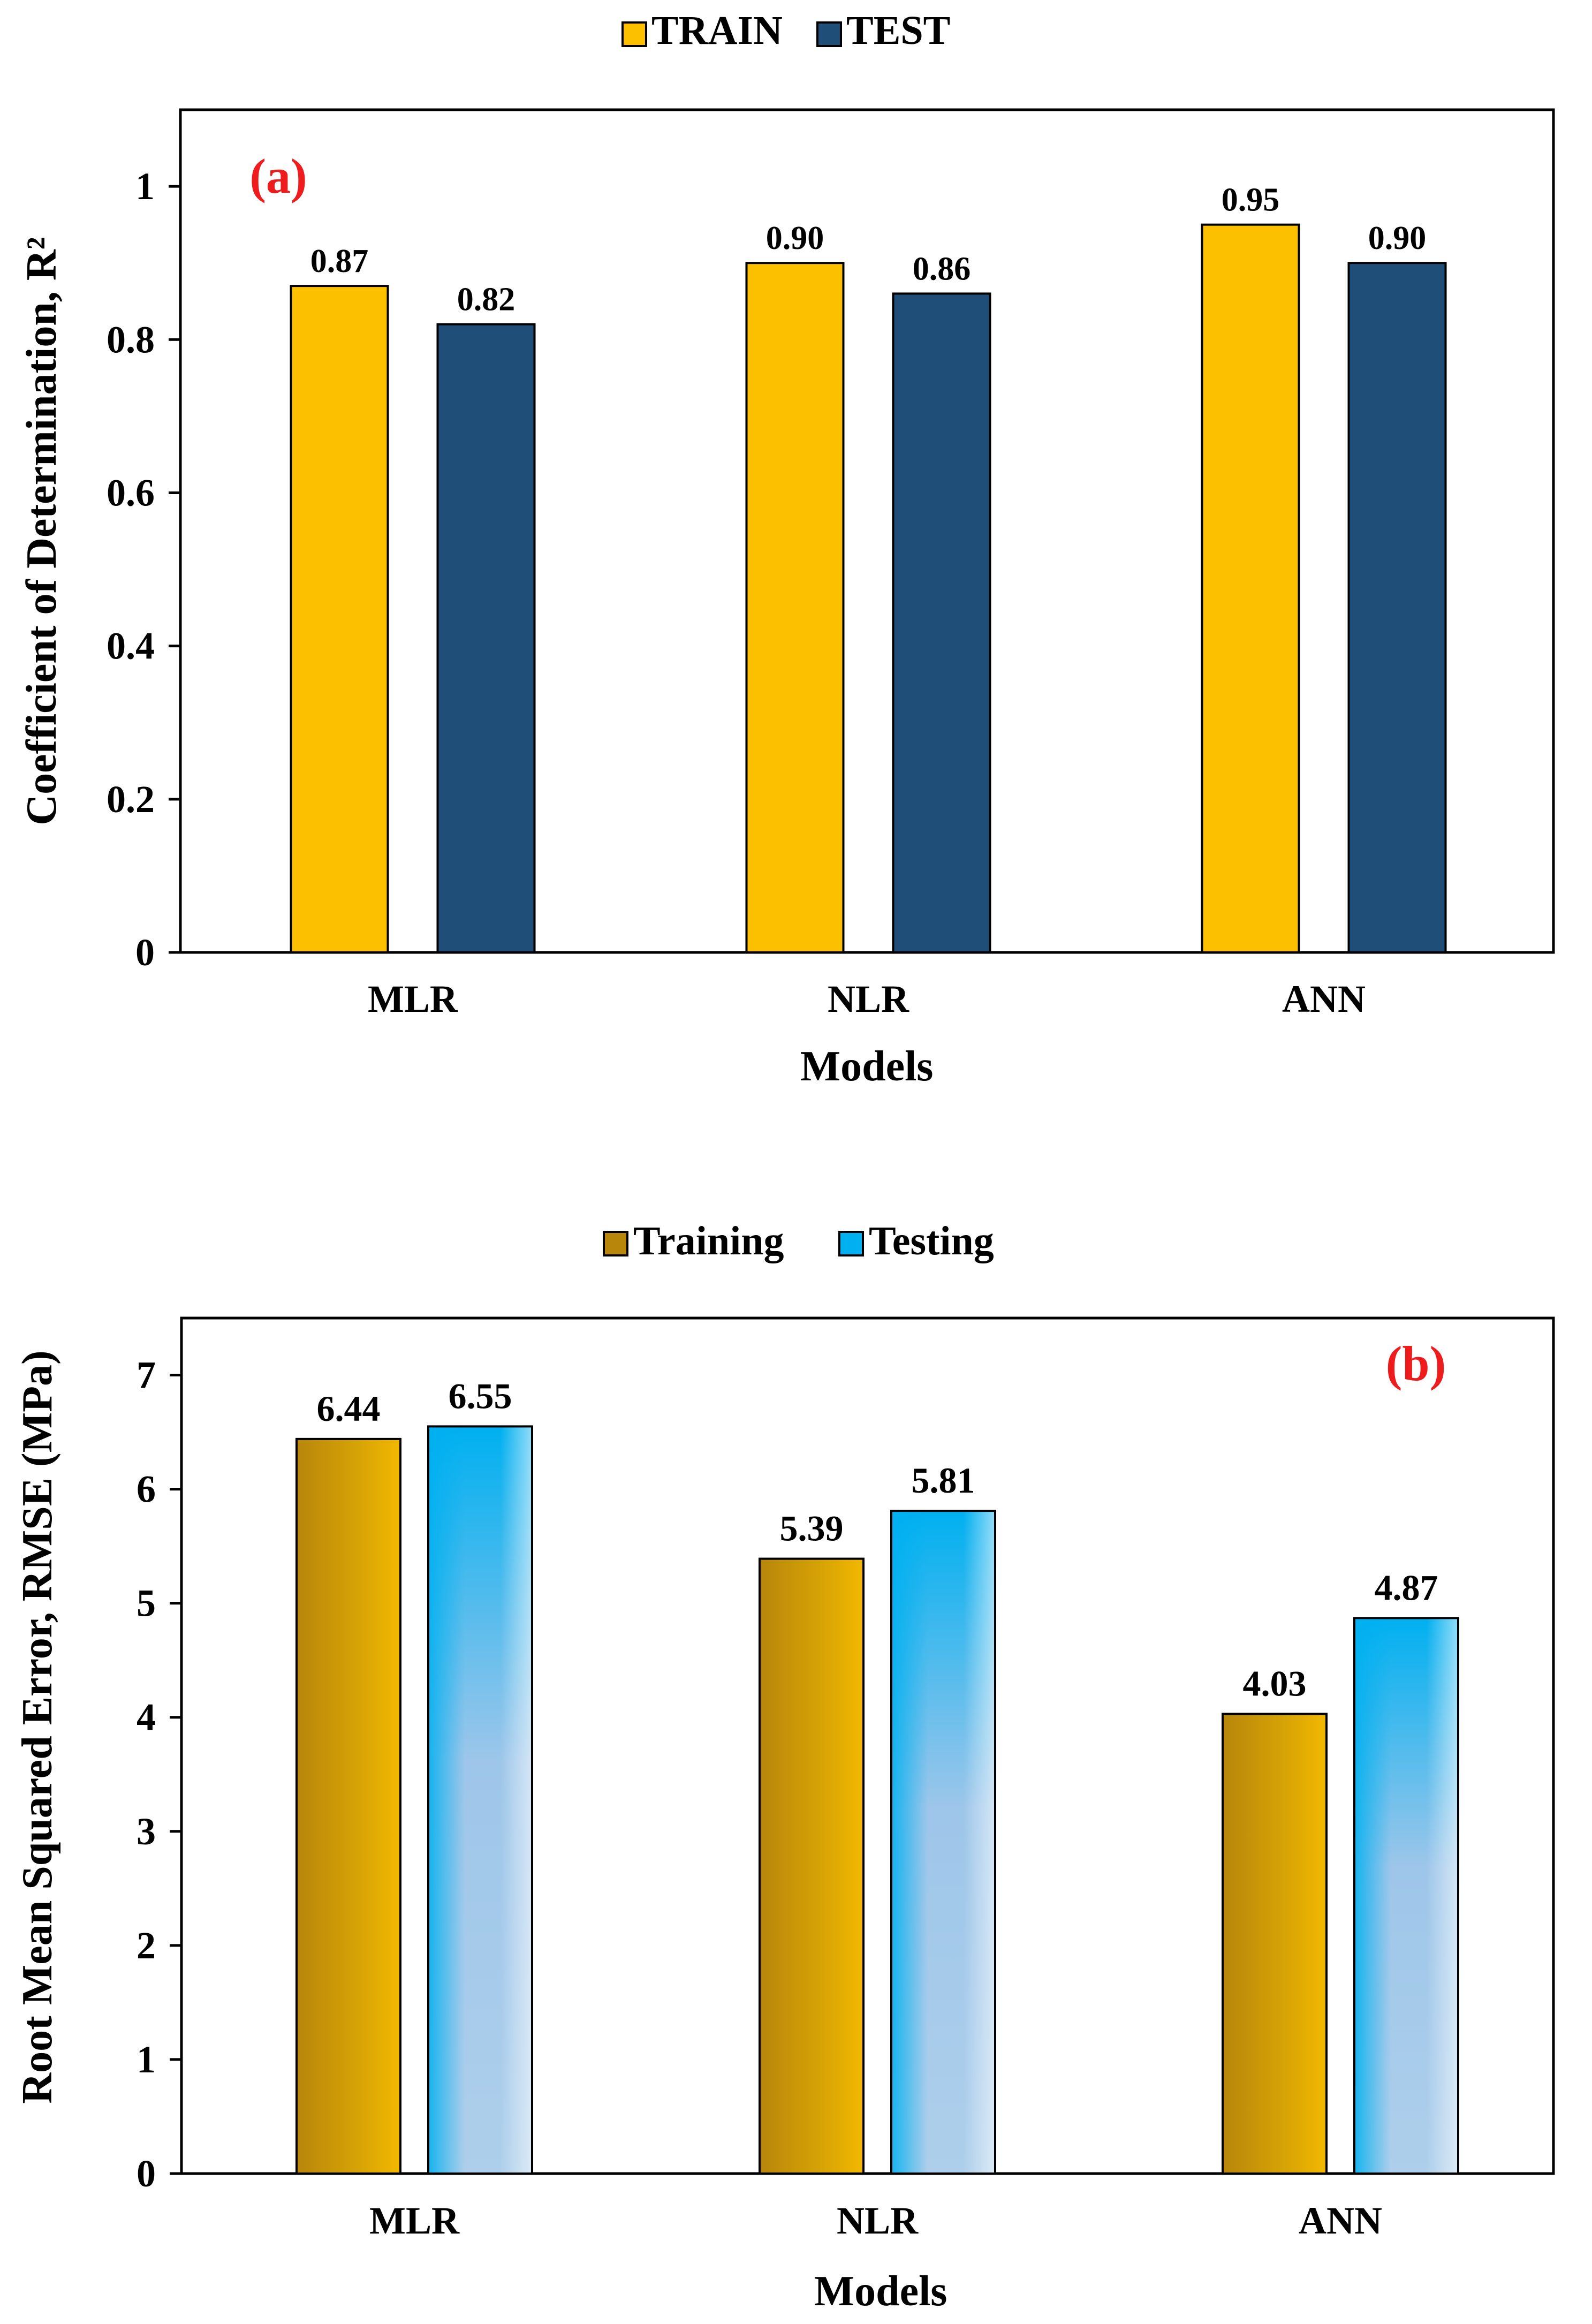 This screenshot has height=2324, width=1592. What do you see at coordinates (634, 34) in the screenshot?
I see `legend-a-swatch-train` at bounding box center [634, 34].